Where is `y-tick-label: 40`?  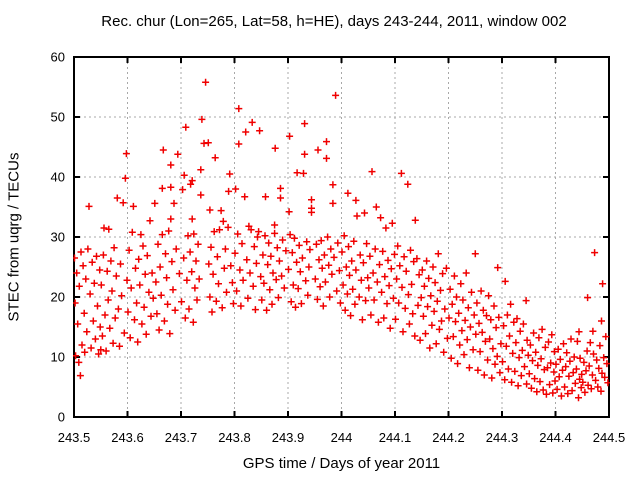 y-tick-label: 40 is located at coordinates (58, 177).